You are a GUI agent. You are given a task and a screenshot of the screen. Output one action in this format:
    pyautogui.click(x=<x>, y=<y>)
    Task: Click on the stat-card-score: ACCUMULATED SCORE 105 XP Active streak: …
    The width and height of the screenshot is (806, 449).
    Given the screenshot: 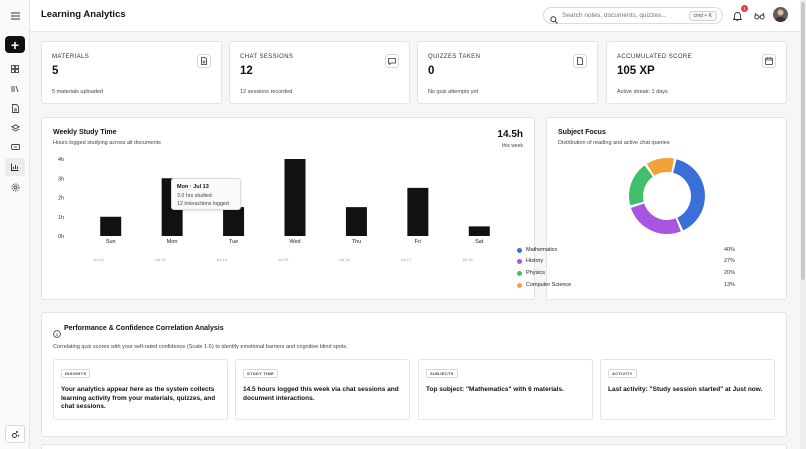 What is the action you would take?
    pyautogui.click(x=696, y=72)
    